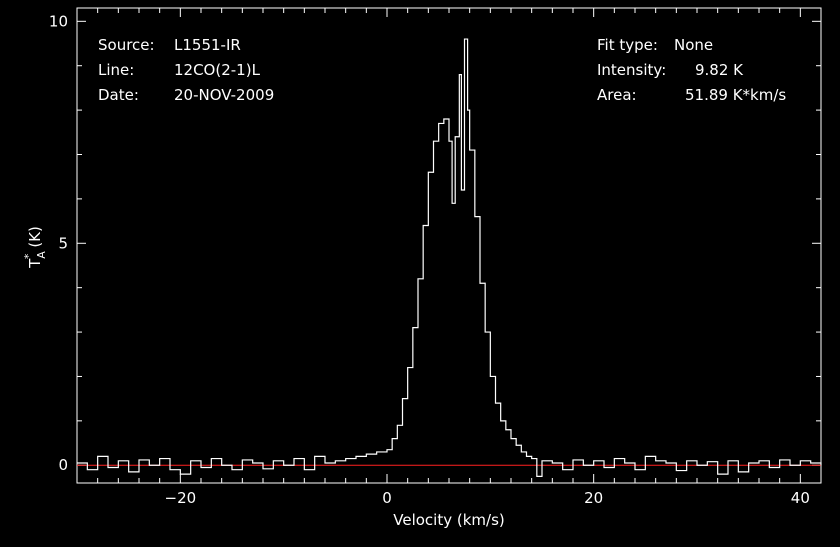  I want to click on y-axis-label-sup: *, so click(28, 256).